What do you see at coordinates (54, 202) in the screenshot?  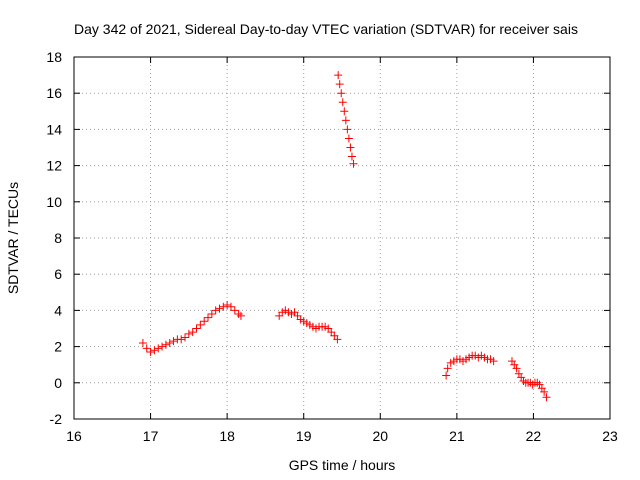 I see `y-tick-label: 10` at bounding box center [54, 202].